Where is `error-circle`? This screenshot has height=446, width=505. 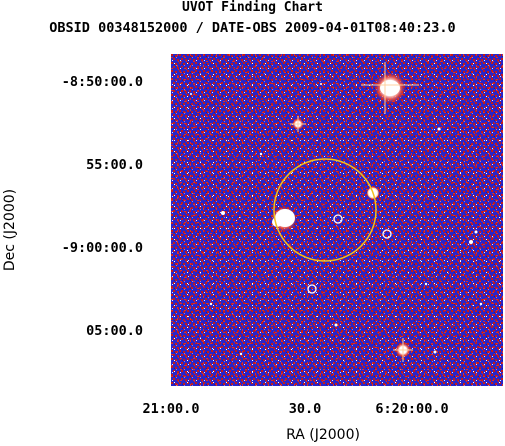 error-circle is located at coordinates (325, 210).